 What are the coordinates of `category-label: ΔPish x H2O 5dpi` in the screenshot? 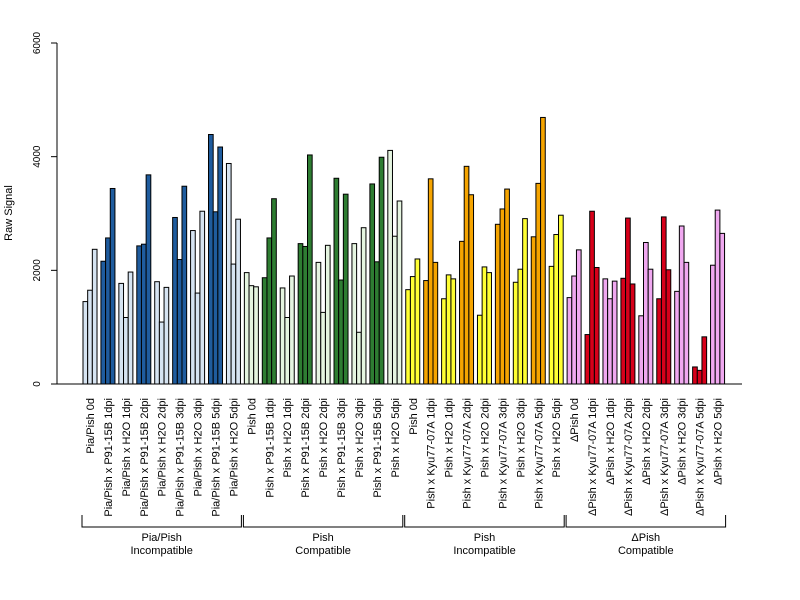 It's located at (719, 441).